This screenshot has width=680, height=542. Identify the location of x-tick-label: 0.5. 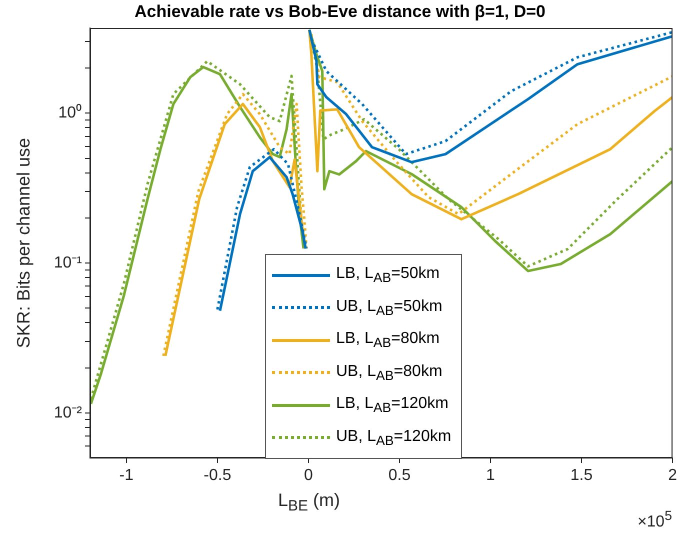
(399, 475).